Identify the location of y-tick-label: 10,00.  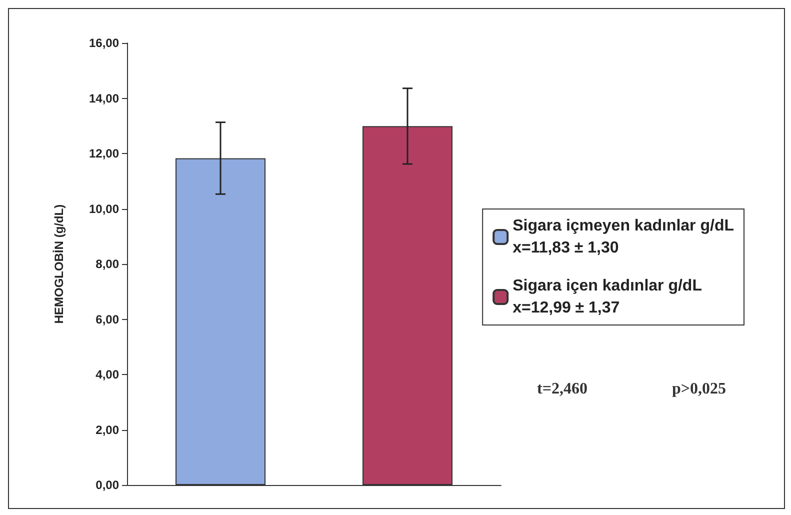
(104, 209).